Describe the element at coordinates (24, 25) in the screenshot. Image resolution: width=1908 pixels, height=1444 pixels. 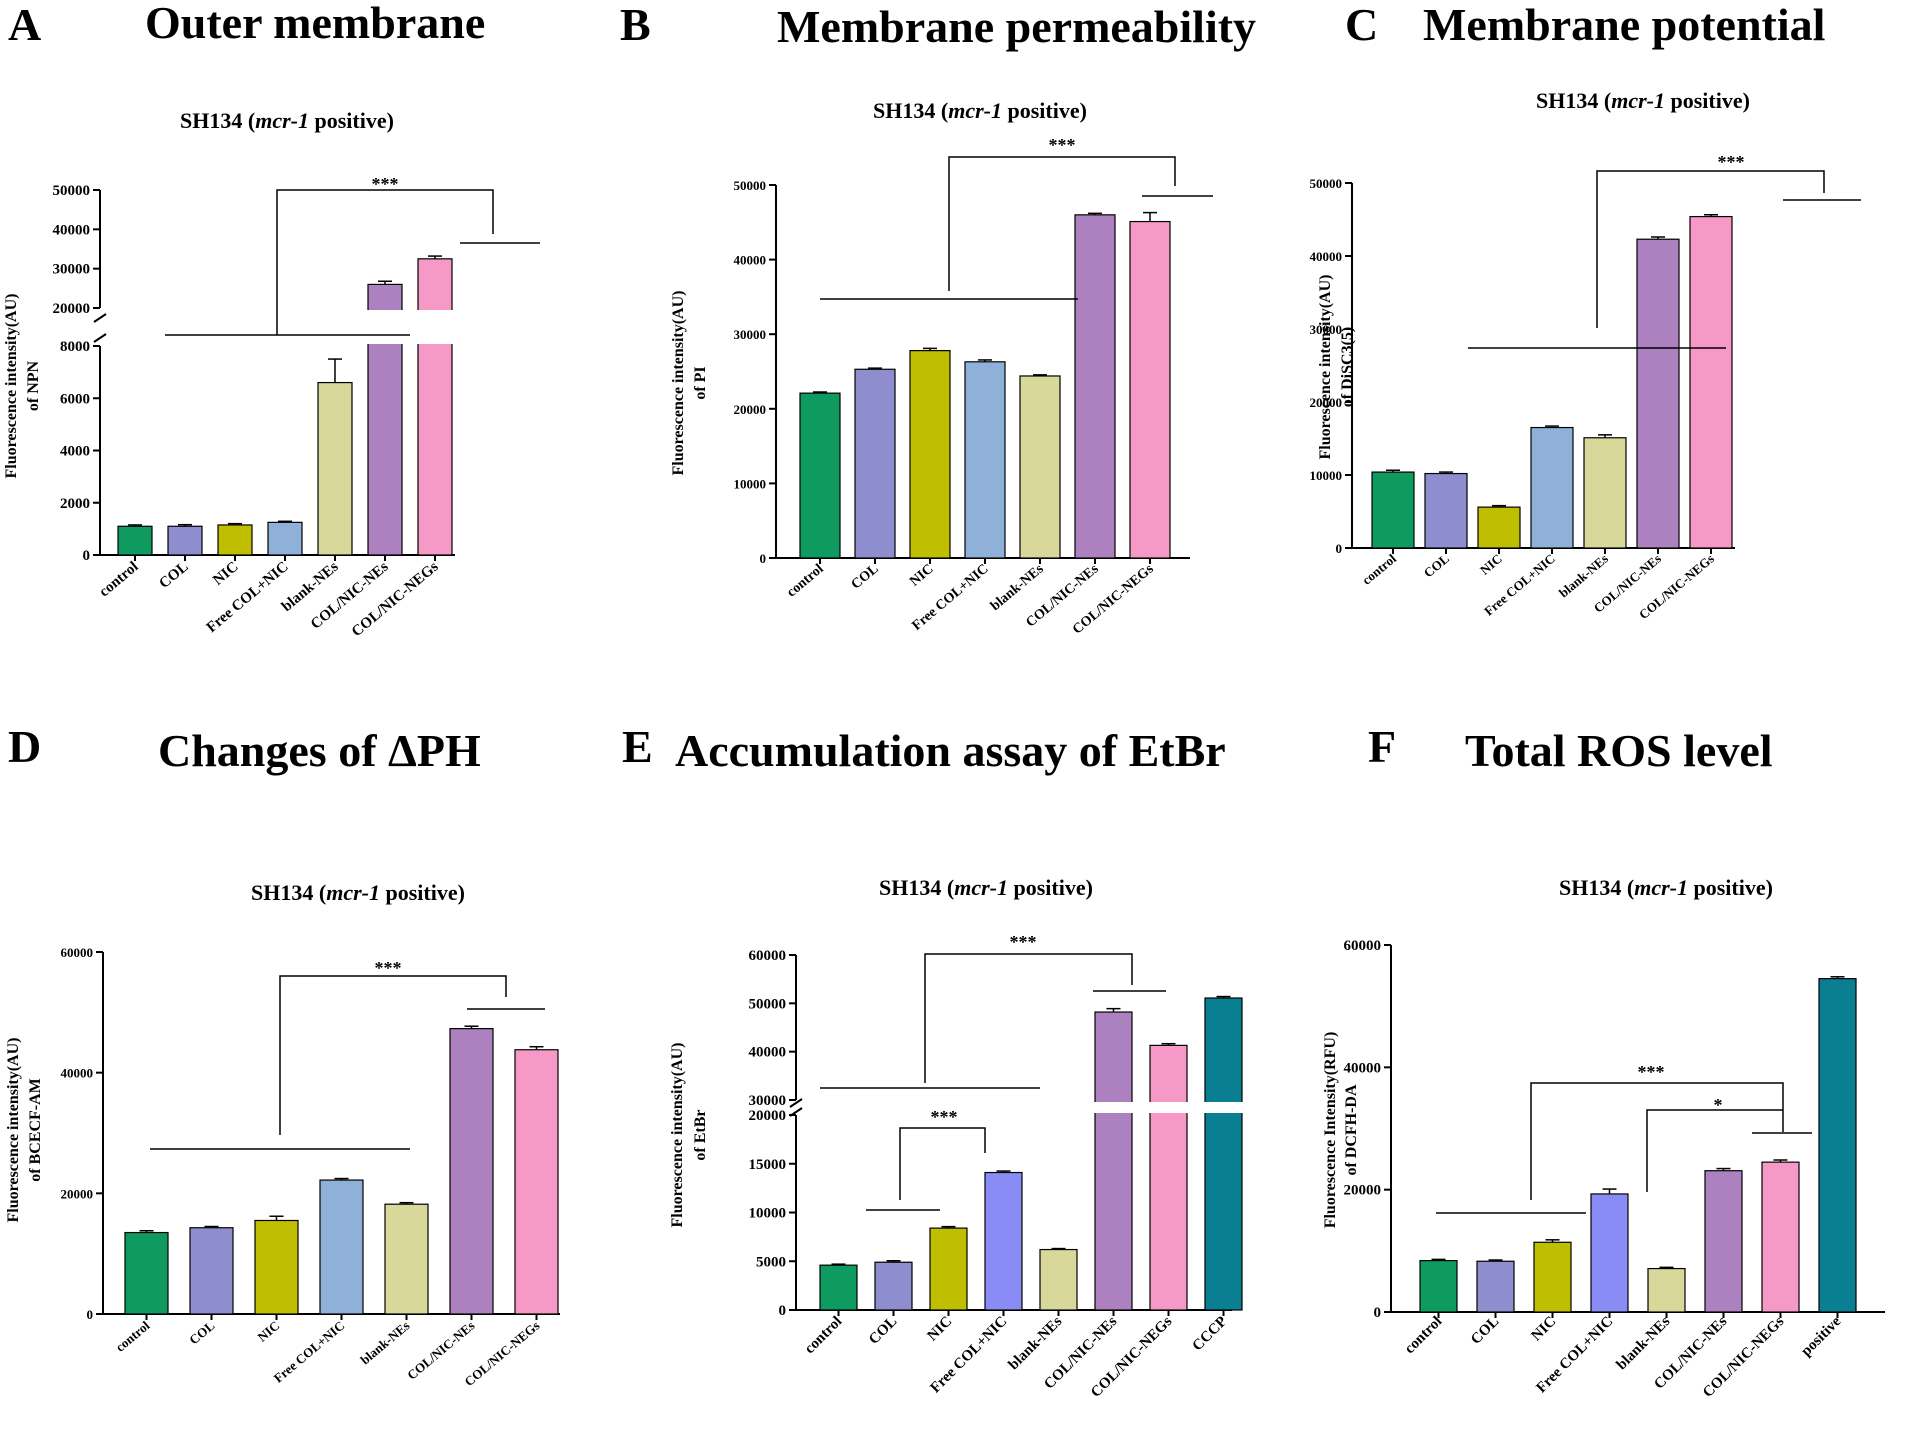
I see `panel-letter: A` at that location.